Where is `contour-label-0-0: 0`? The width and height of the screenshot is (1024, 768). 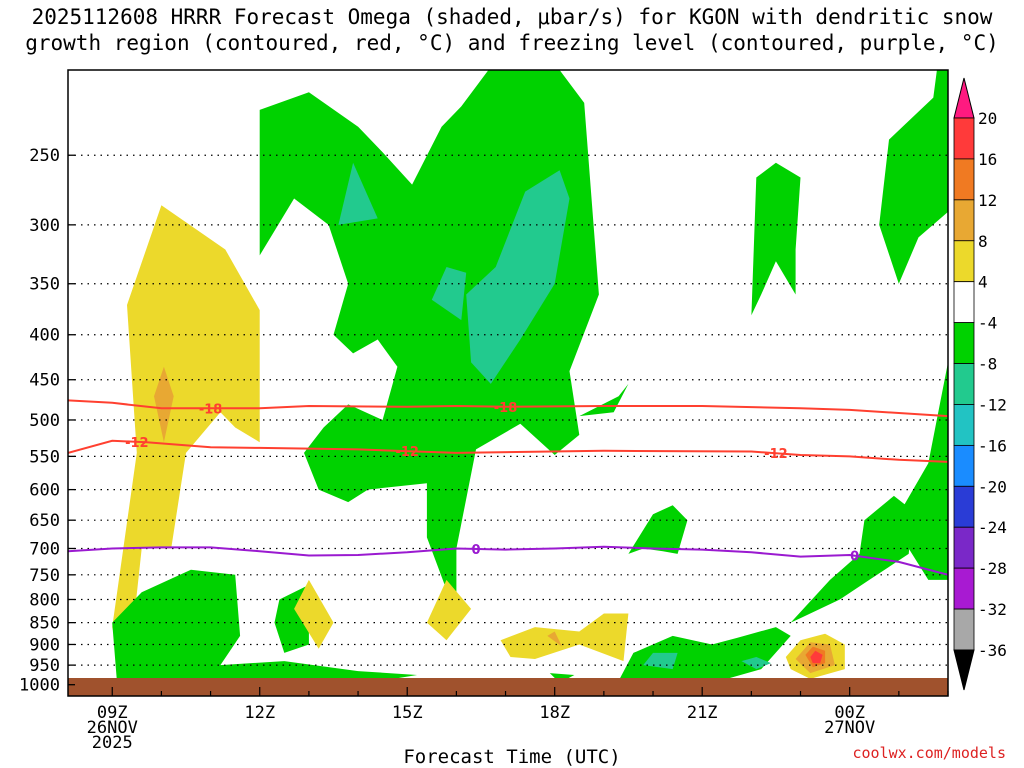
contour-label-0-0: 0 is located at coordinates (476, 550).